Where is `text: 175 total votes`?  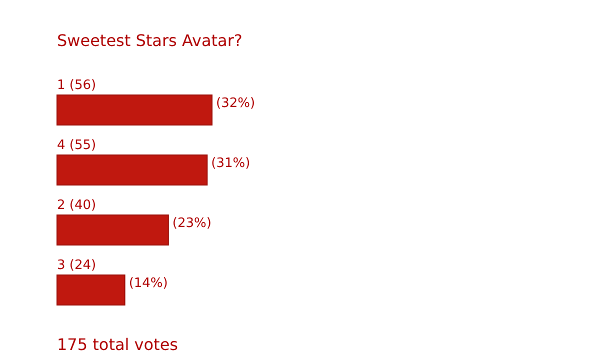
text: 175 total votes is located at coordinates (117, 344).